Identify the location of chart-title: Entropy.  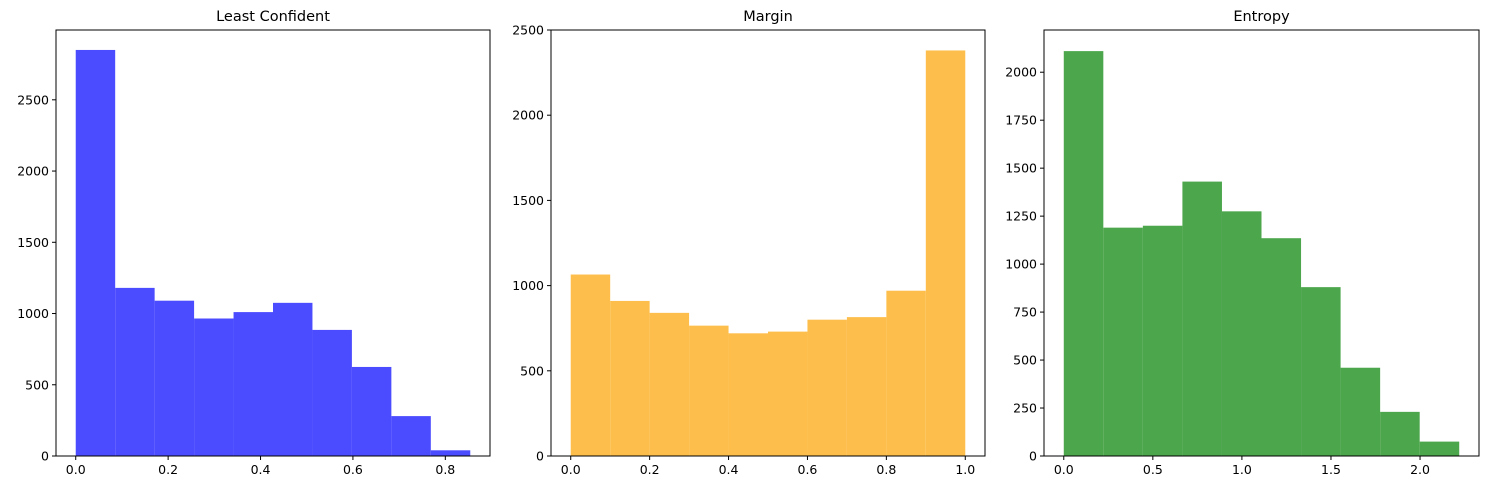
(1261, 17).